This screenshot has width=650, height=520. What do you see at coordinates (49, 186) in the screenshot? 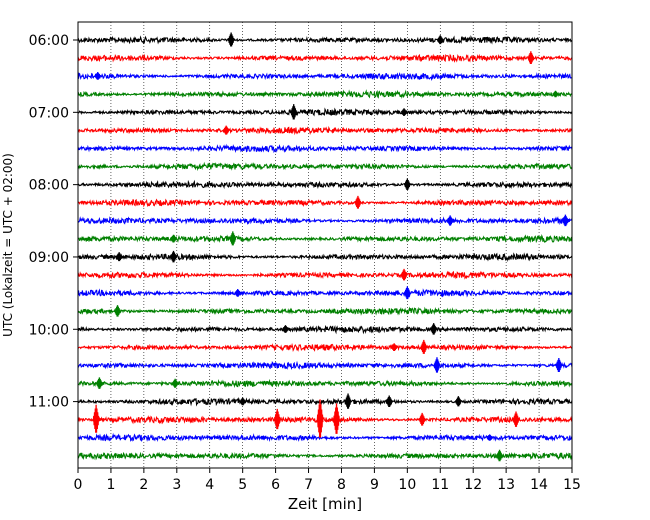
I see `y-tick-label: 08:00` at bounding box center [49, 186].